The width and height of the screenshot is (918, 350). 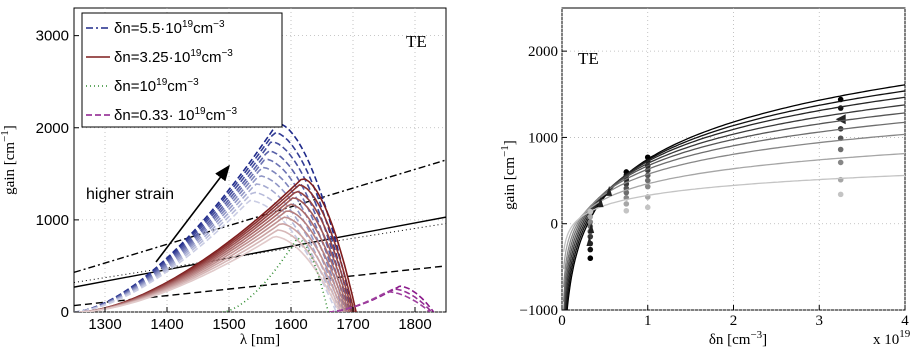 What do you see at coordinates (820, 321) in the screenshot?
I see `x-tick-label: 3` at bounding box center [820, 321].